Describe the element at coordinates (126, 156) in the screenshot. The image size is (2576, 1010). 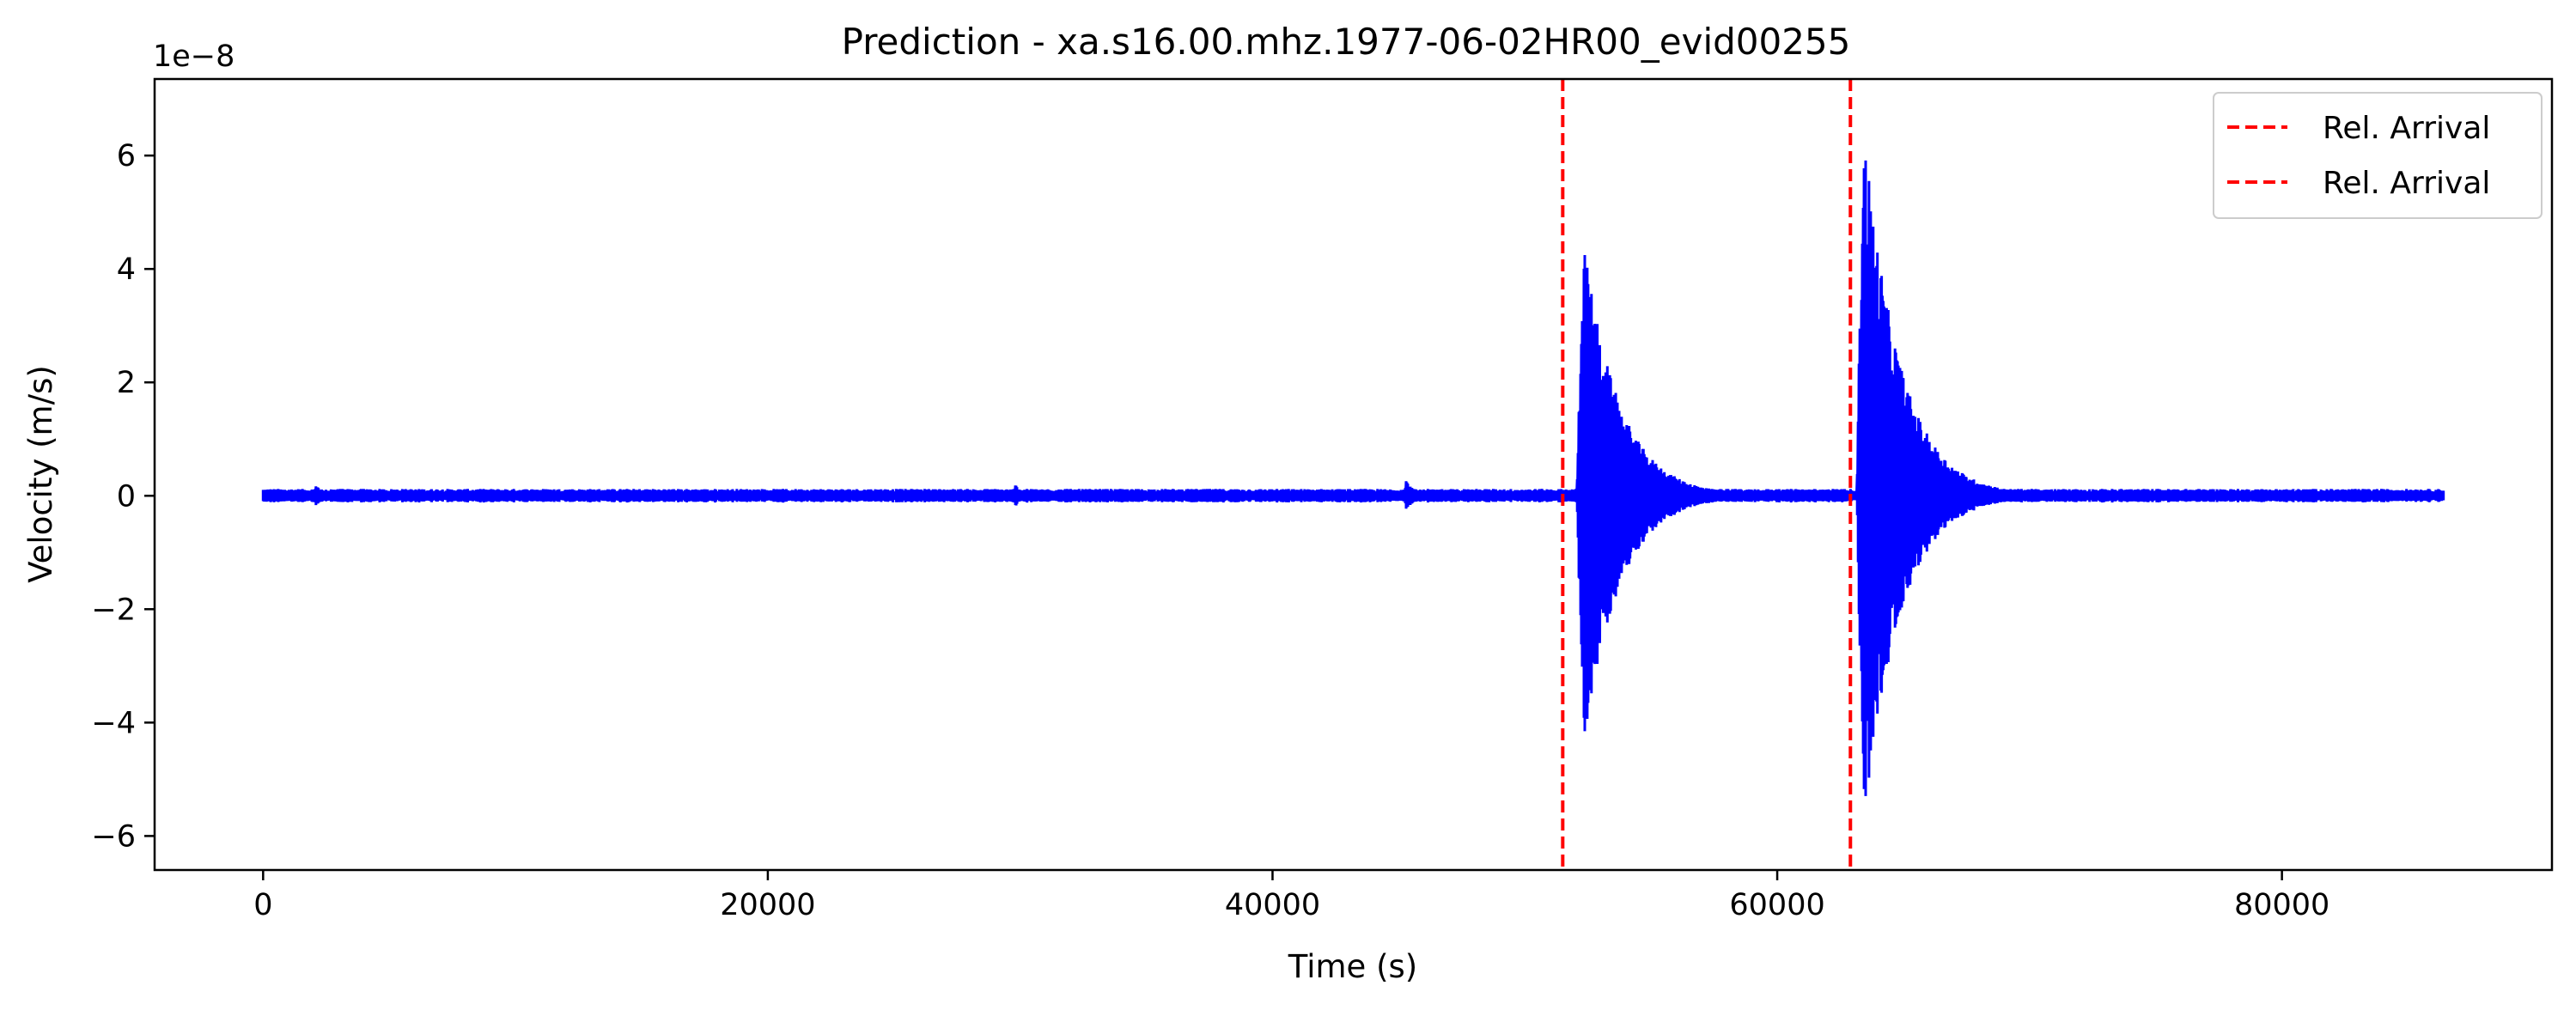
I see `y-tick-label: 6` at that location.